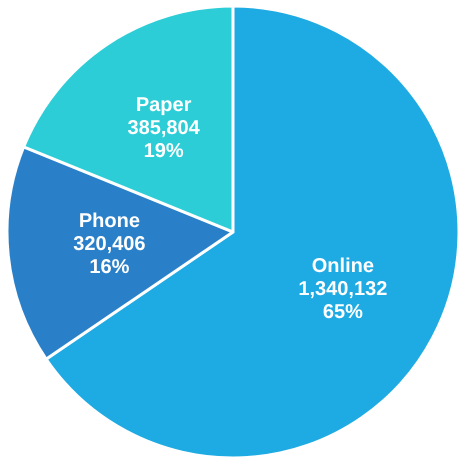  I want to click on data-label: 1,340,132 65%, so click(343, 301).